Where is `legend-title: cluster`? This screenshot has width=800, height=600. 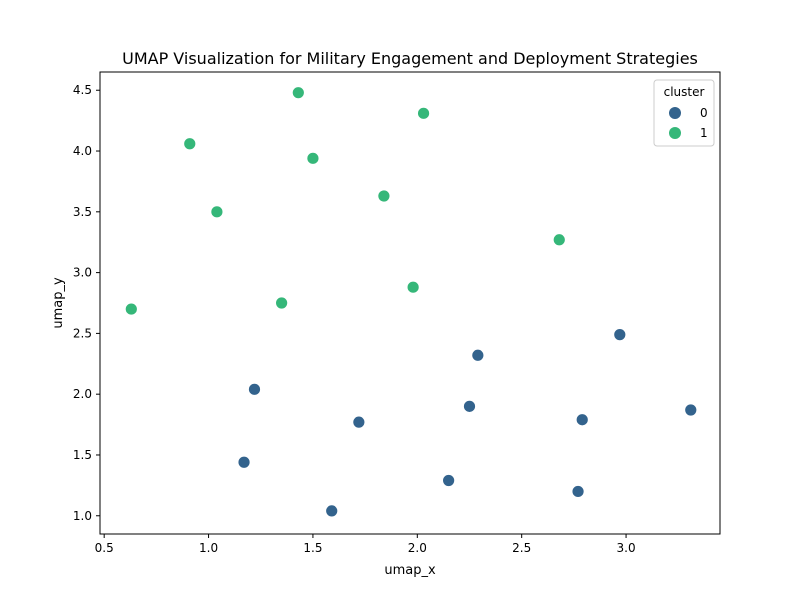 legend-title: cluster is located at coordinates (684, 92).